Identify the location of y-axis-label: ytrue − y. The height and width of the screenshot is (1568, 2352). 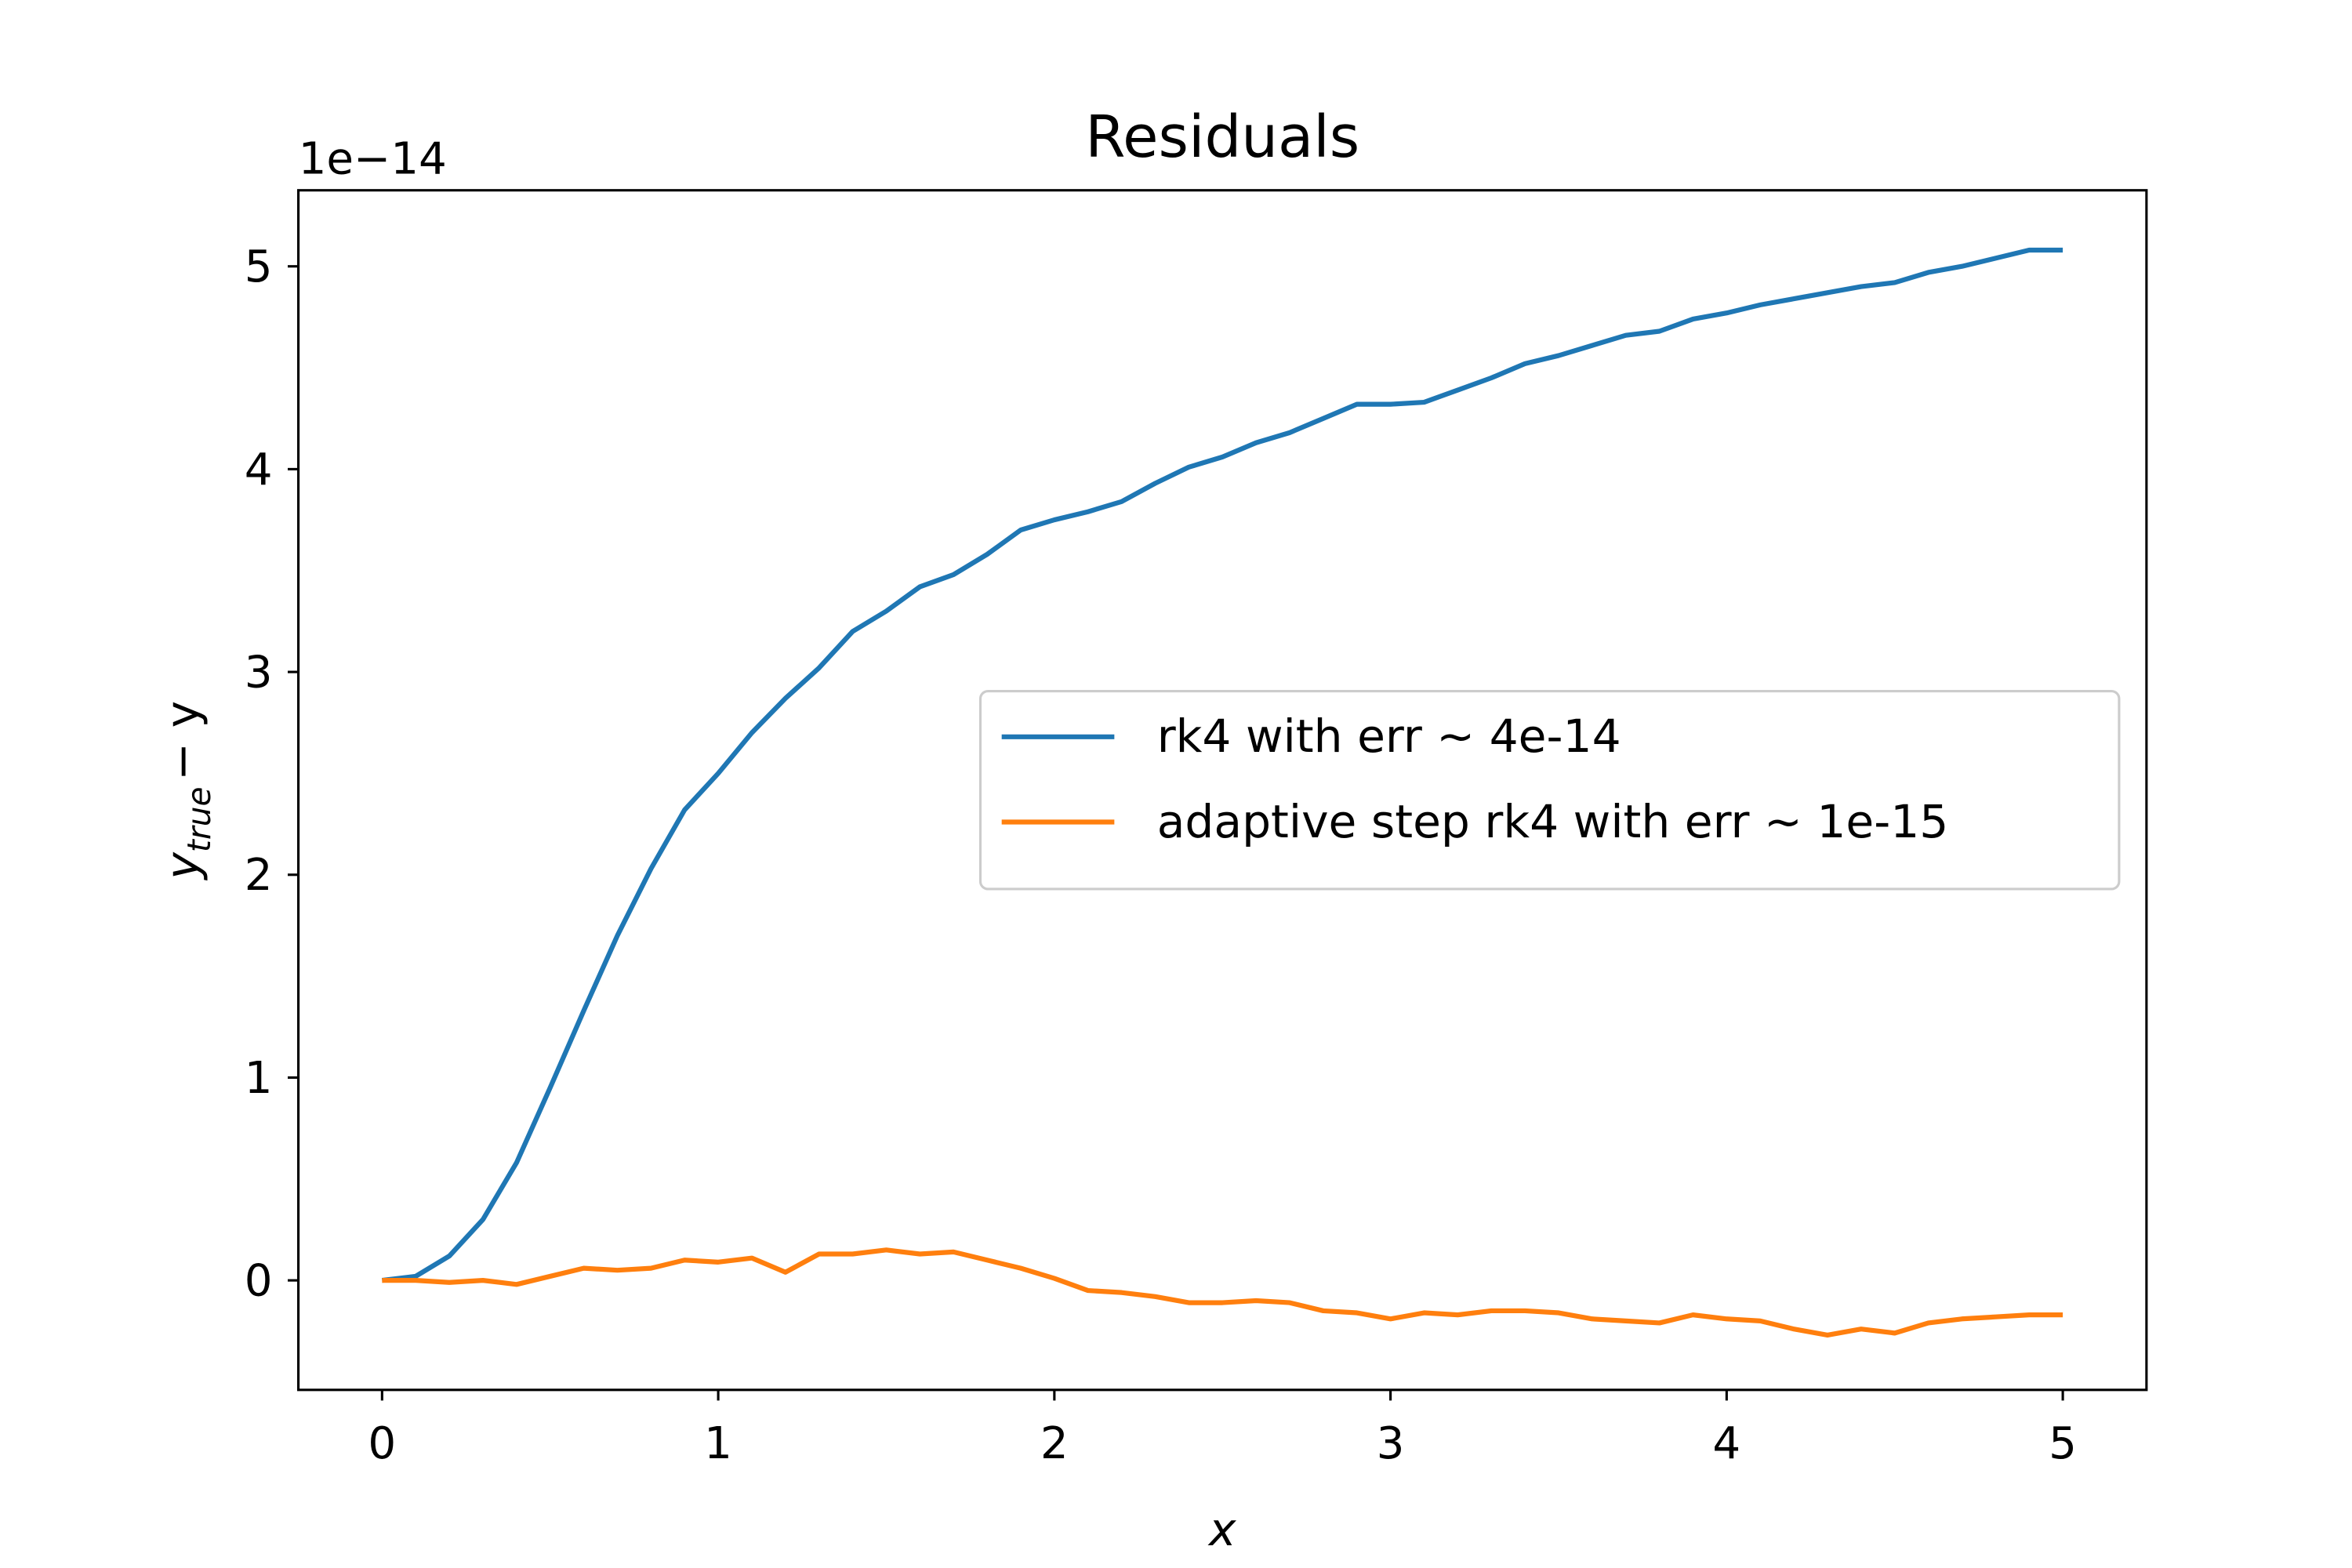
(186, 791).